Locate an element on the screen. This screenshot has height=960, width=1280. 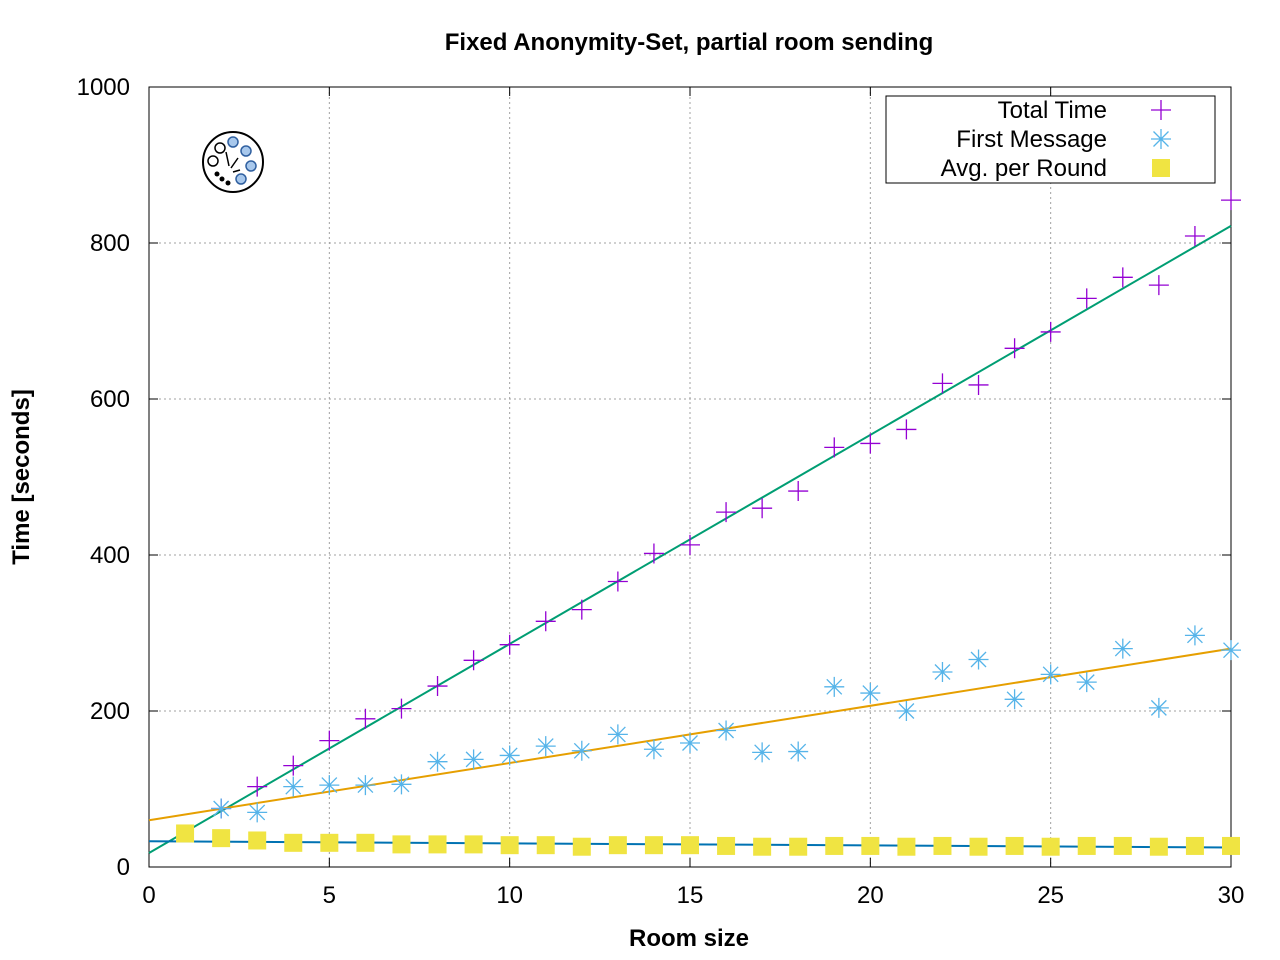
x-tick-label: 0 is located at coordinates (148, 895).